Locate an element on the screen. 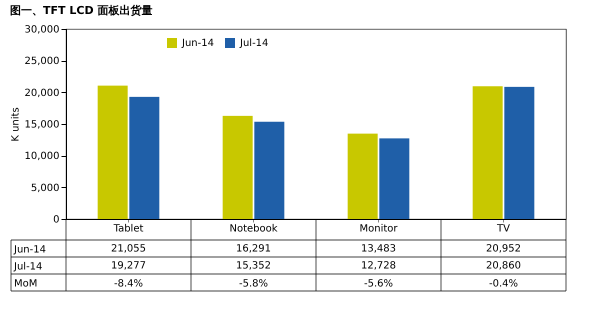  x-tick-label: Notebook is located at coordinates (253, 229).